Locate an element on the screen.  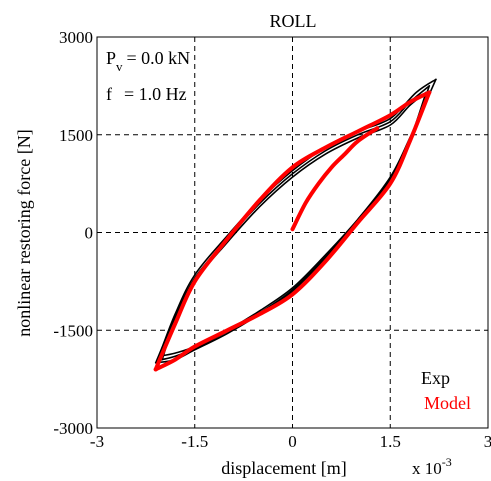
x-tick-label: 3 is located at coordinates (487, 441).